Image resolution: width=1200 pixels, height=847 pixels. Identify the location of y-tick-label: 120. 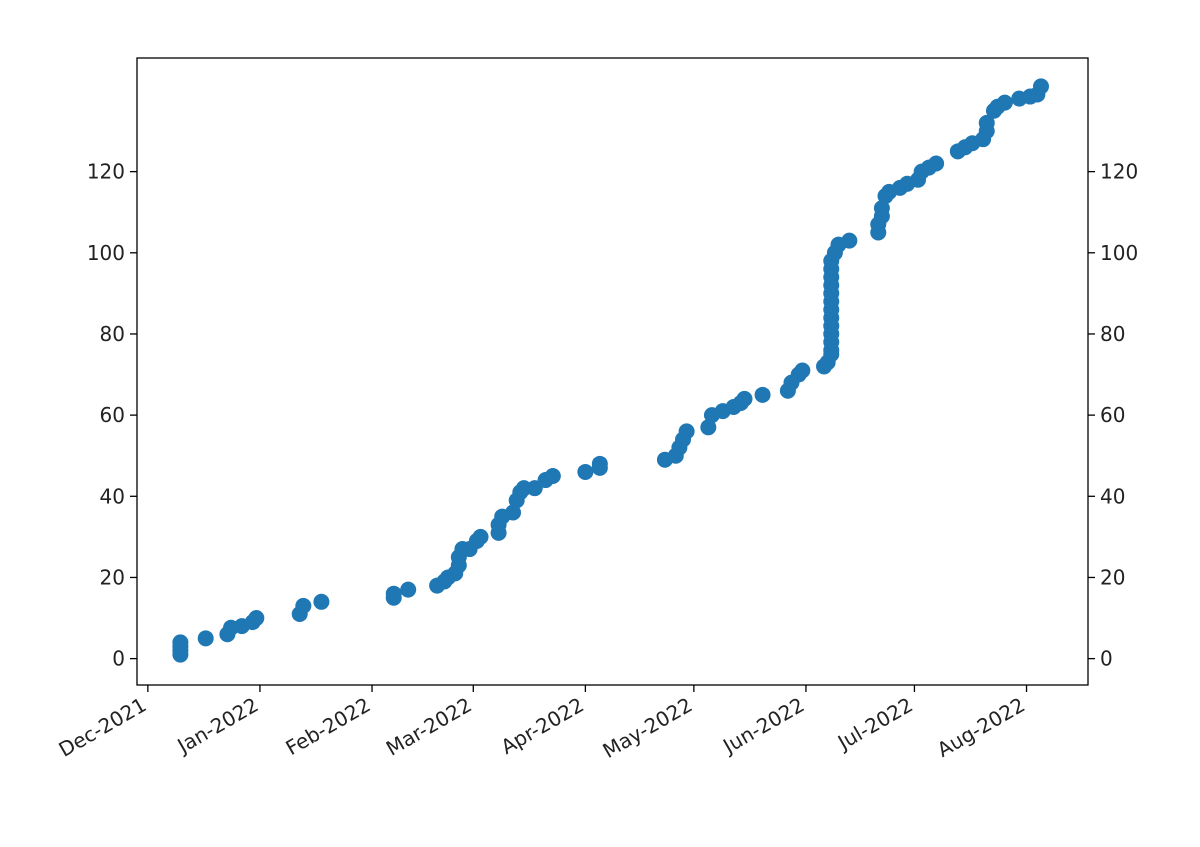
(106, 172).